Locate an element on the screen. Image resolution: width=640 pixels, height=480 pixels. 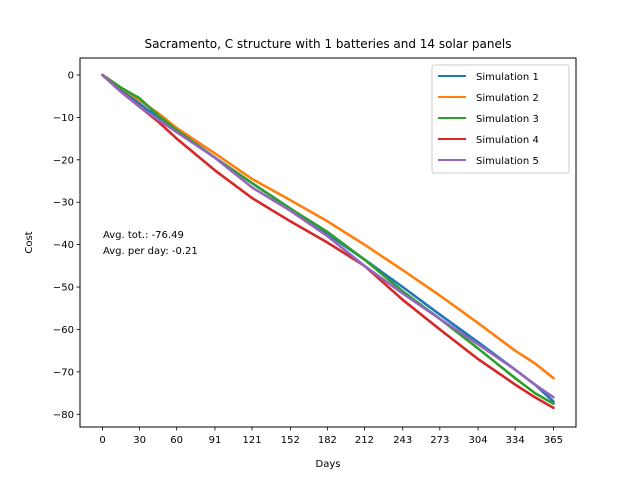
x-tick-label: 0 is located at coordinates (102, 440).